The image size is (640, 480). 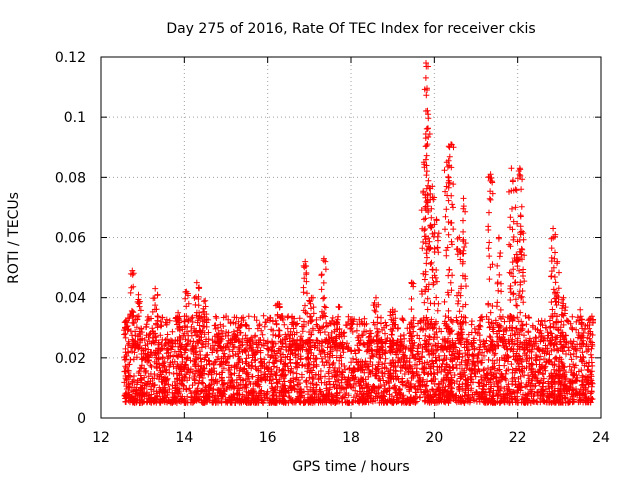 What do you see at coordinates (75, 118) in the screenshot?
I see `y-tick-label: 0.1` at bounding box center [75, 118].